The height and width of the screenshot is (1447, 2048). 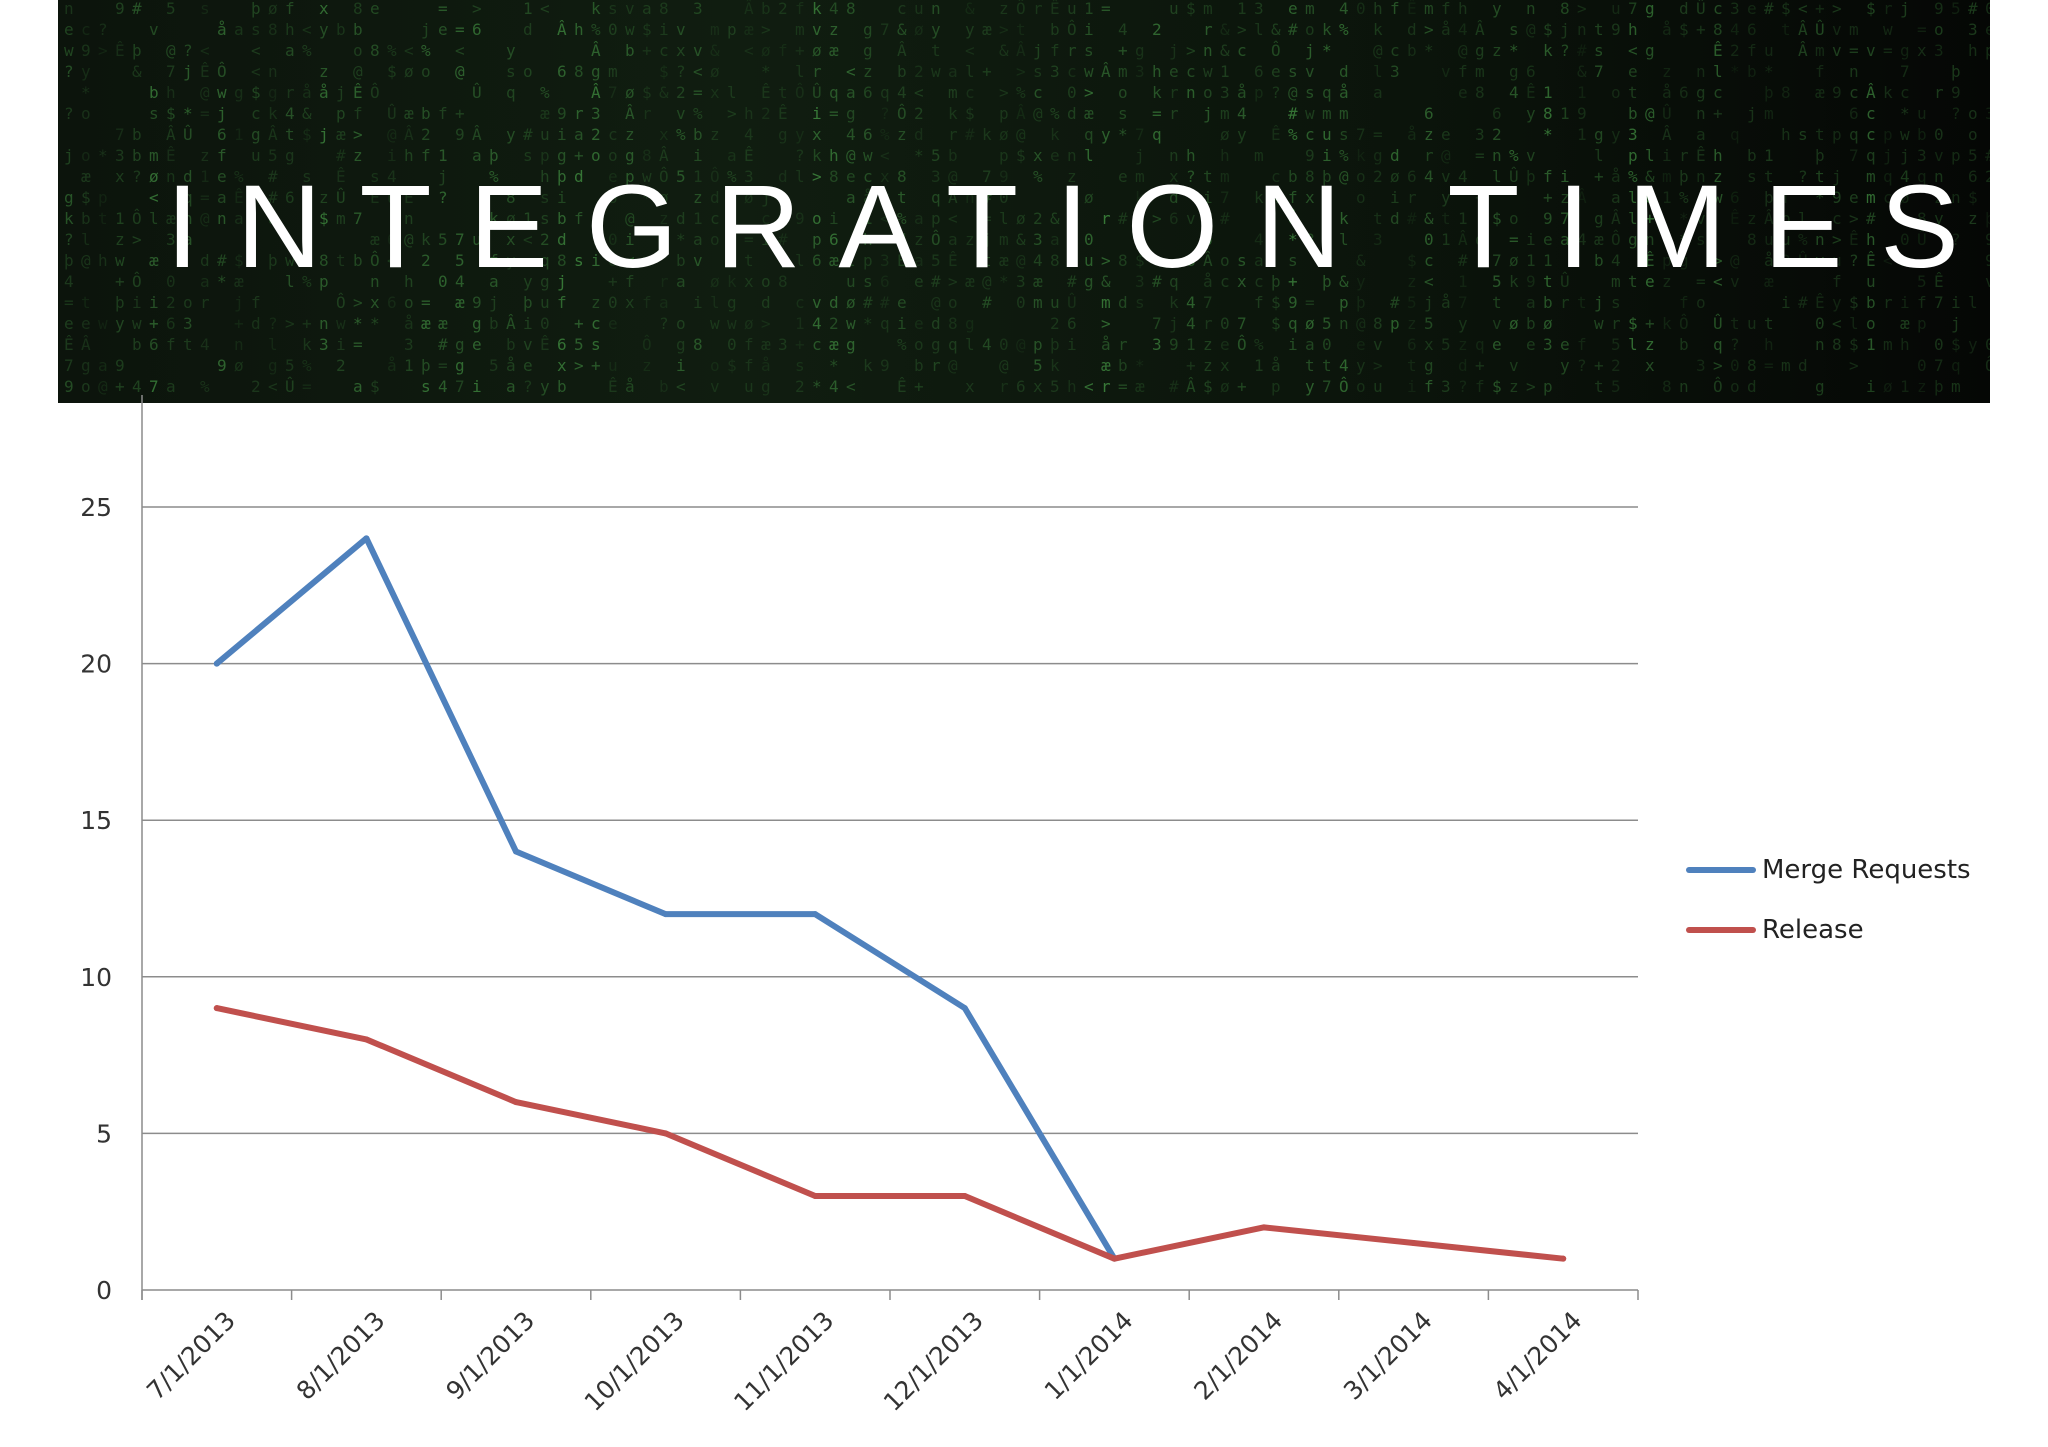 What do you see at coordinates (1242, 323) in the screenshot?
I see `svg-text: 7` at bounding box center [1242, 323].